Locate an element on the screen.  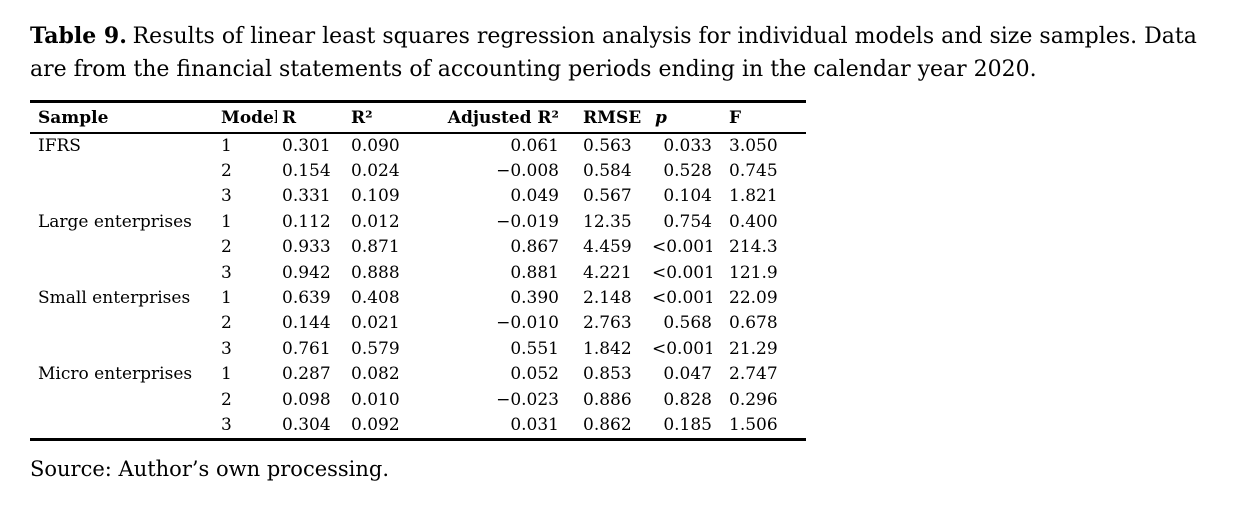
cell-f: 1.821 is located at coordinates (753, 196).